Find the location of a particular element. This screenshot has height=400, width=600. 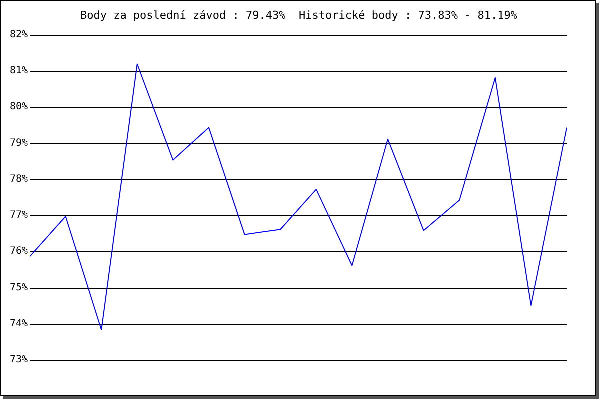

y-tick-label: 78% is located at coordinates (19, 179).